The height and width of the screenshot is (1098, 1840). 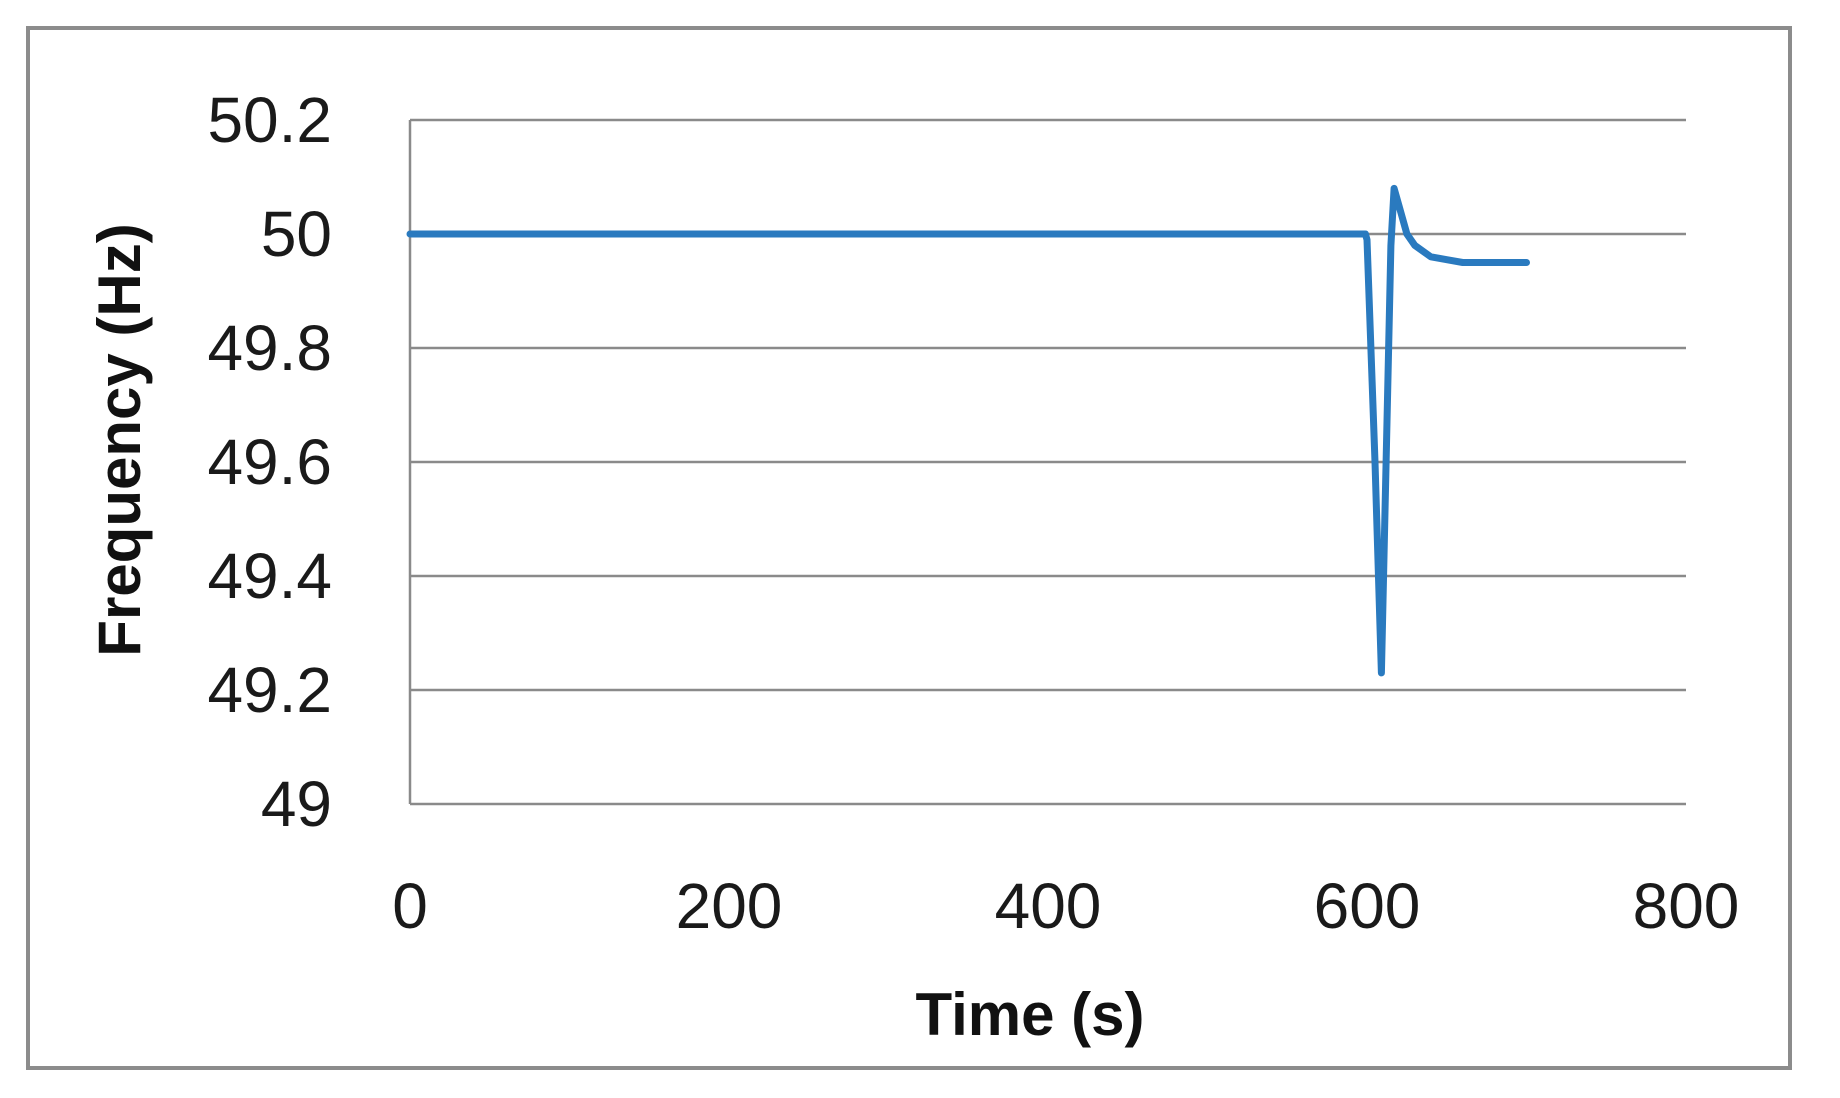 What do you see at coordinates (1048, 906) in the screenshot?
I see `x-tick-label: 400` at bounding box center [1048, 906].